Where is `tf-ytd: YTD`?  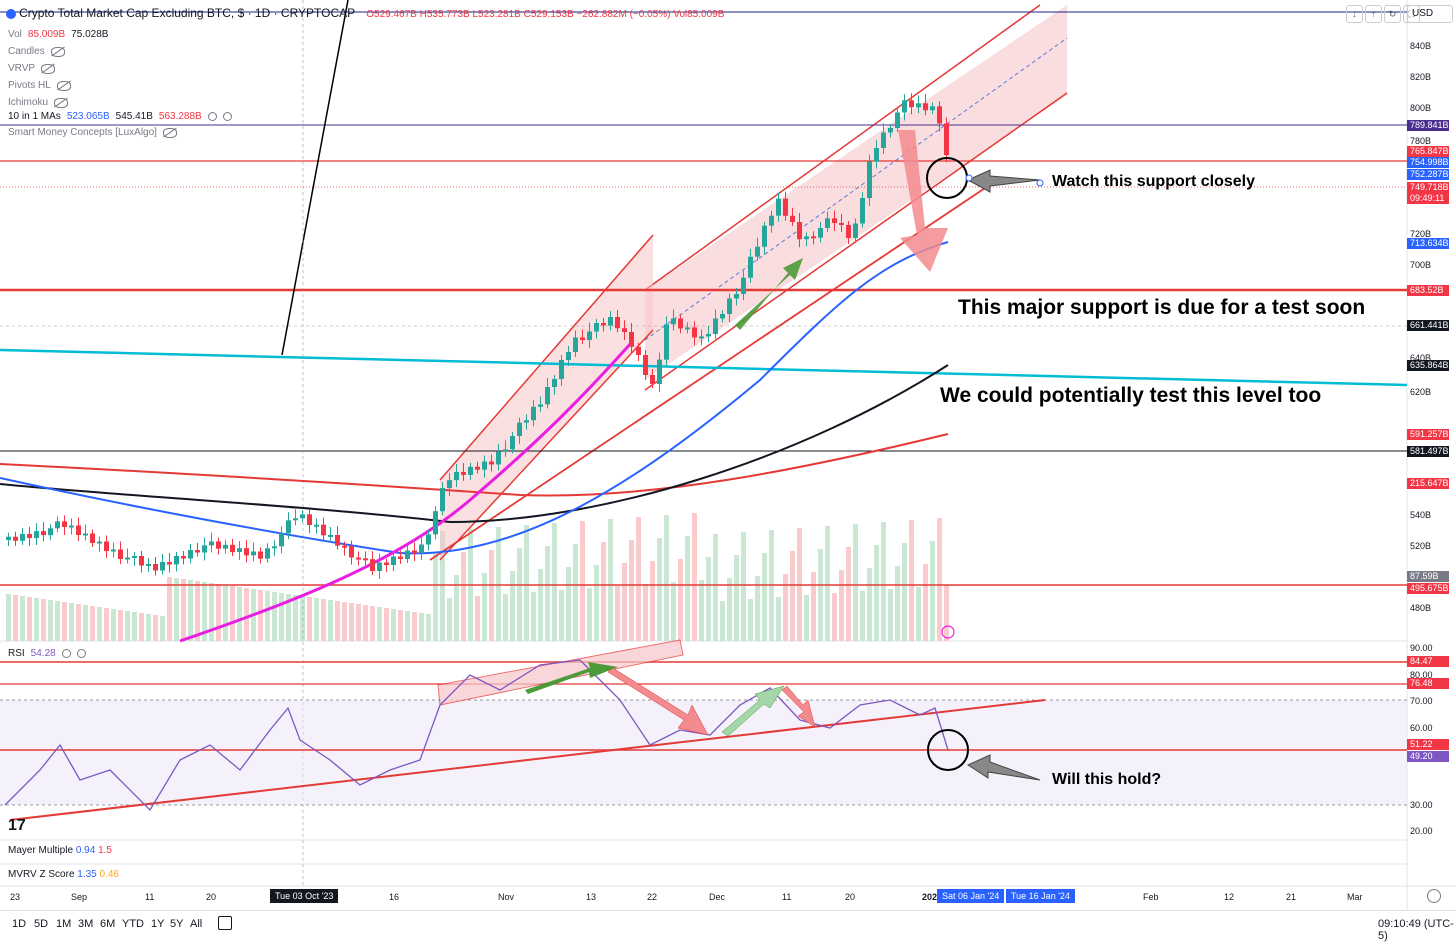
tf-ytd: YTD is located at coordinates (133, 924).